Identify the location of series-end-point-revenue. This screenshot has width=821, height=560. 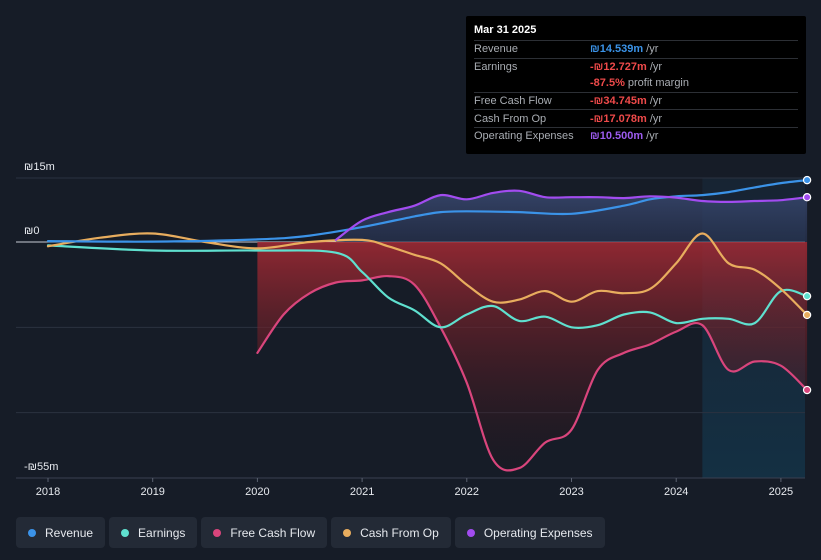
(807, 180).